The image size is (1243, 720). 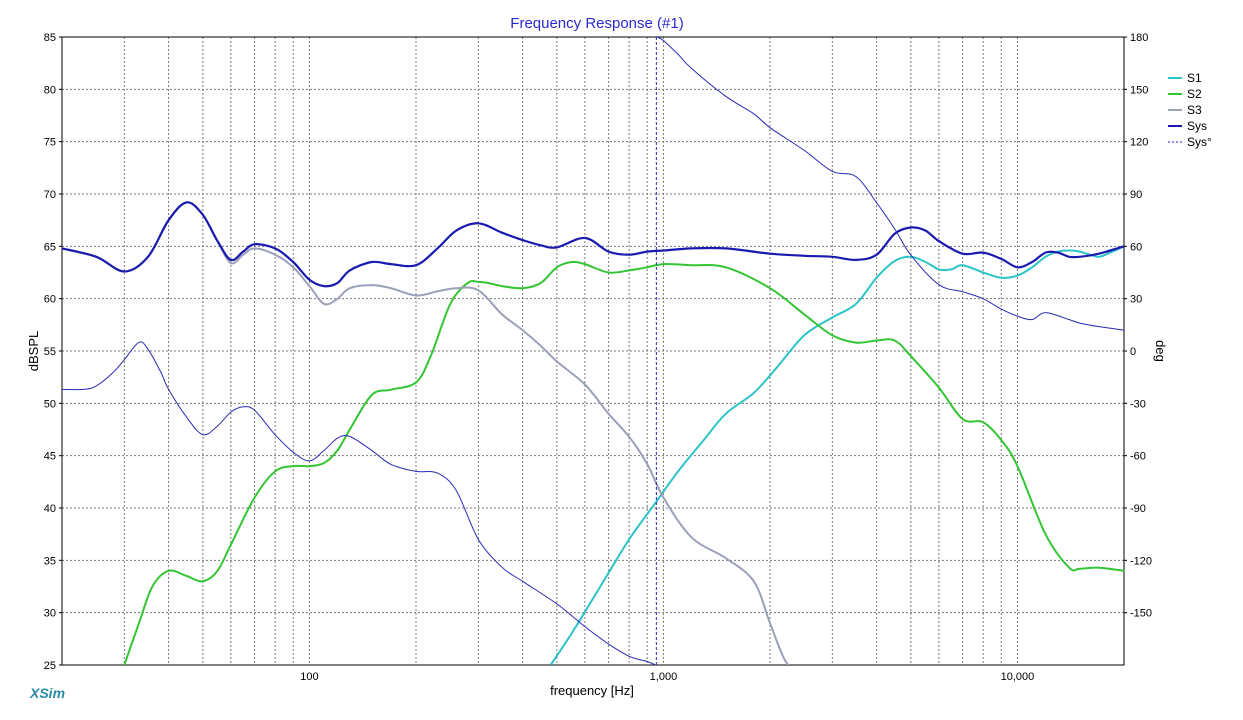 What do you see at coordinates (1018, 677) in the screenshot?
I see `x-tick-label: 10,000` at bounding box center [1018, 677].